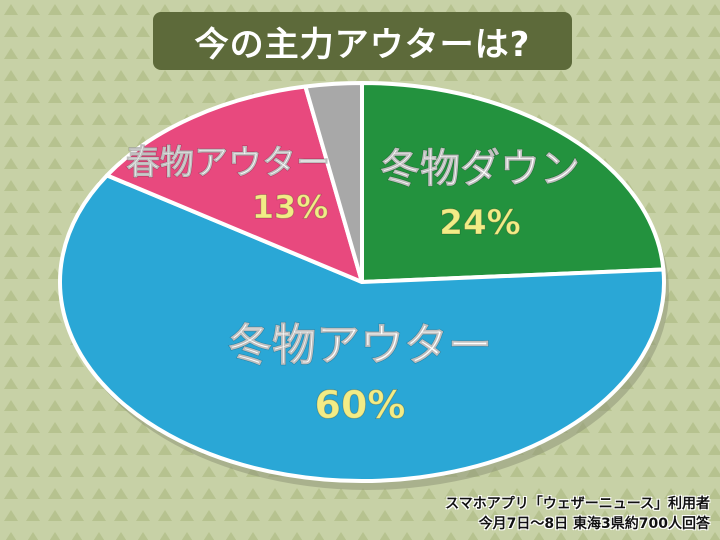 The width and height of the screenshot is (720, 540). Describe the element at coordinates (360, 405) in the screenshot. I see `slice-value-2: 60%` at that location.